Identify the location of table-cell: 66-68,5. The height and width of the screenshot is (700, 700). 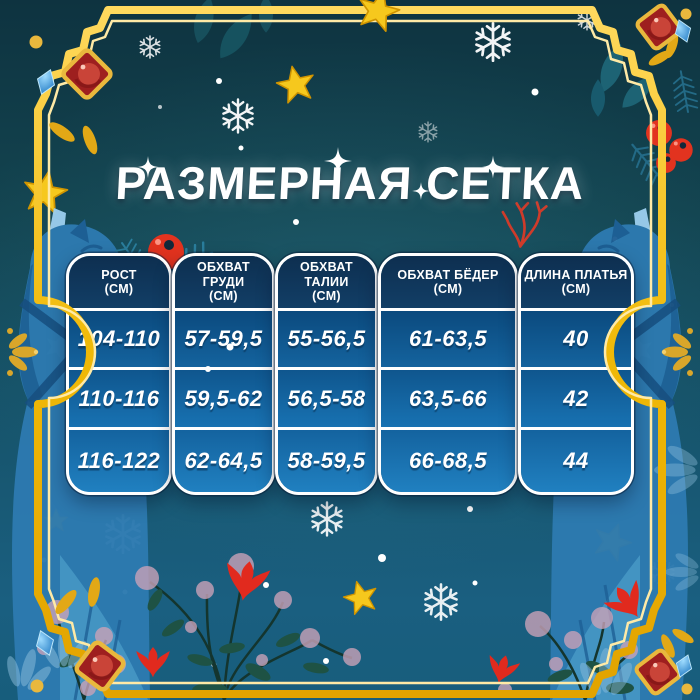
(448, 459).